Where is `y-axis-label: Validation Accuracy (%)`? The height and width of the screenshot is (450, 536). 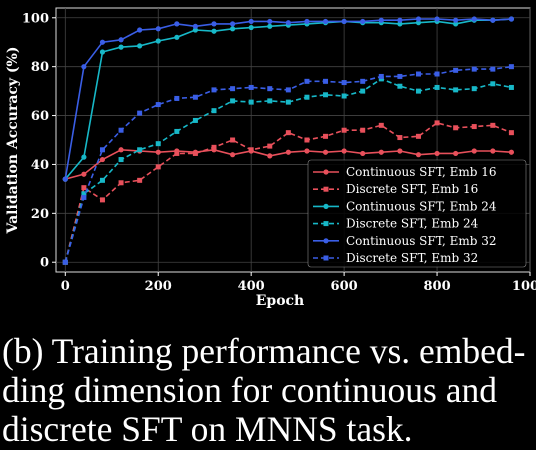 y-axis-label: Validation Accuracy (%) is located at coordinates (13, 141).